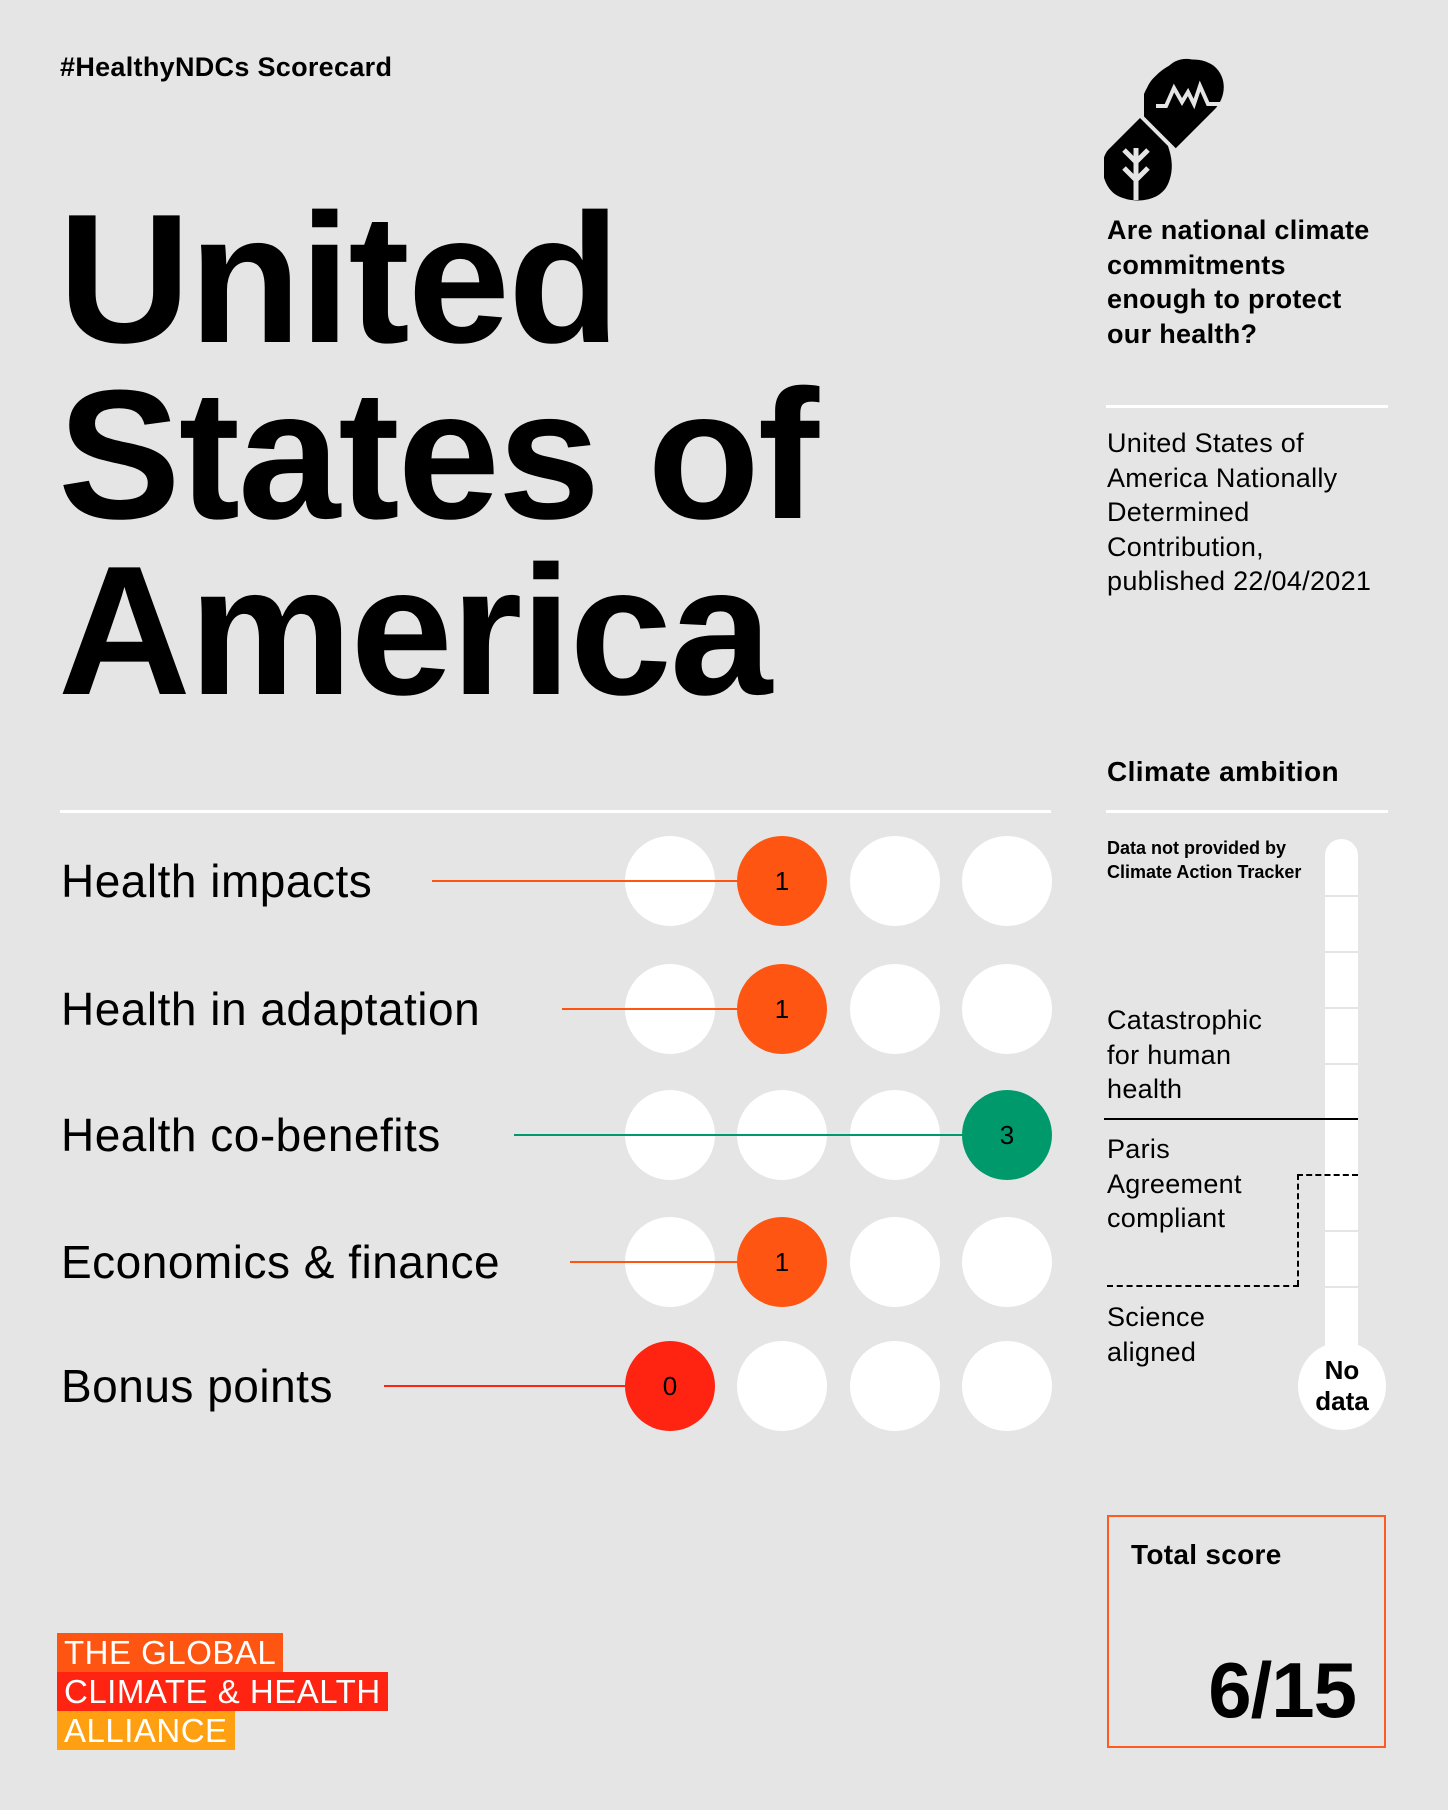  Describe the element at coordinates (271, 1009) in the screenshot. I see `category-label: Health in adaptation` at that location.